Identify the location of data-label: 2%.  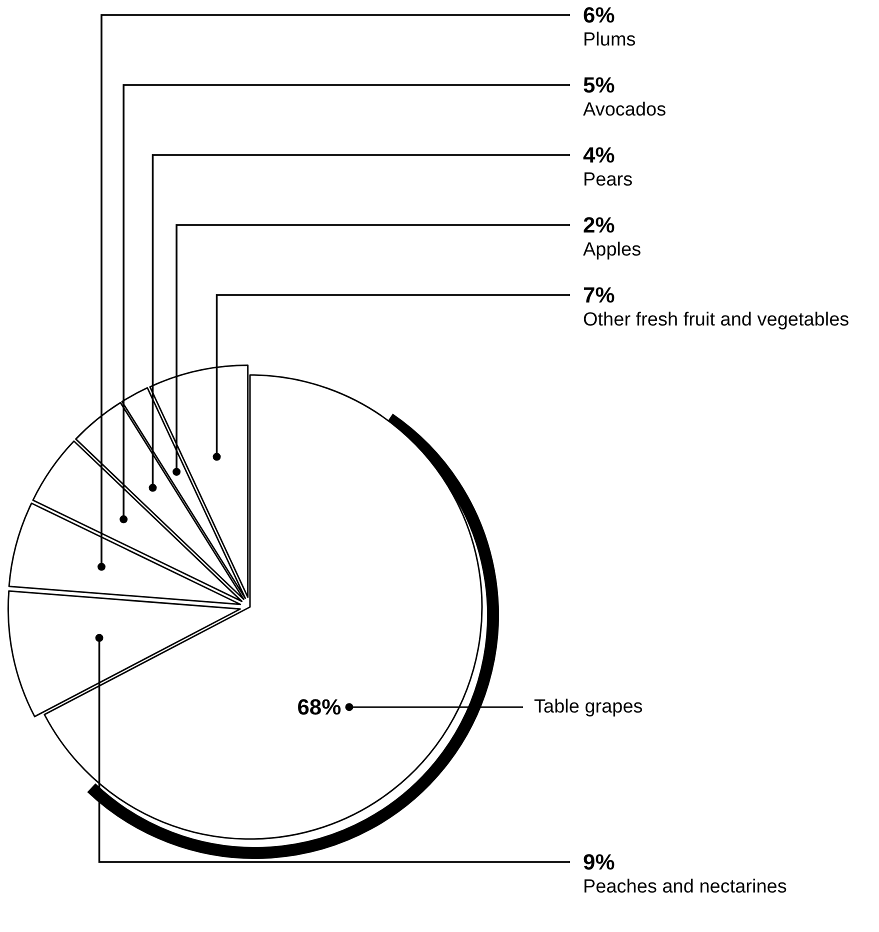
(599, 225).